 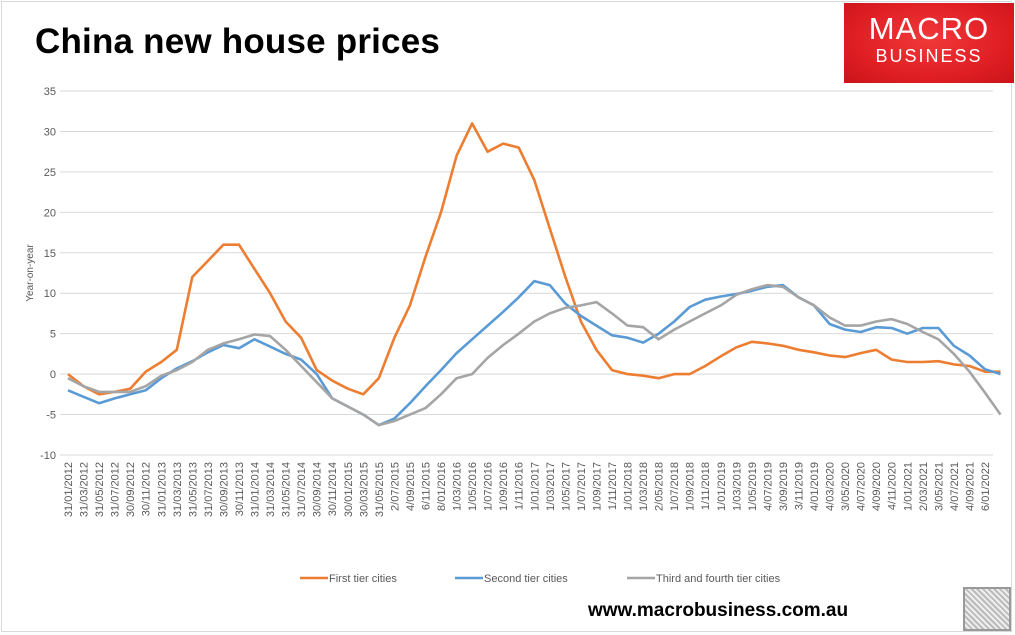 What do you see at coordinates (458, 486) in the screenshot?
I see `x-tick-label: 1/03/2016` at bounding box center [458, 486].